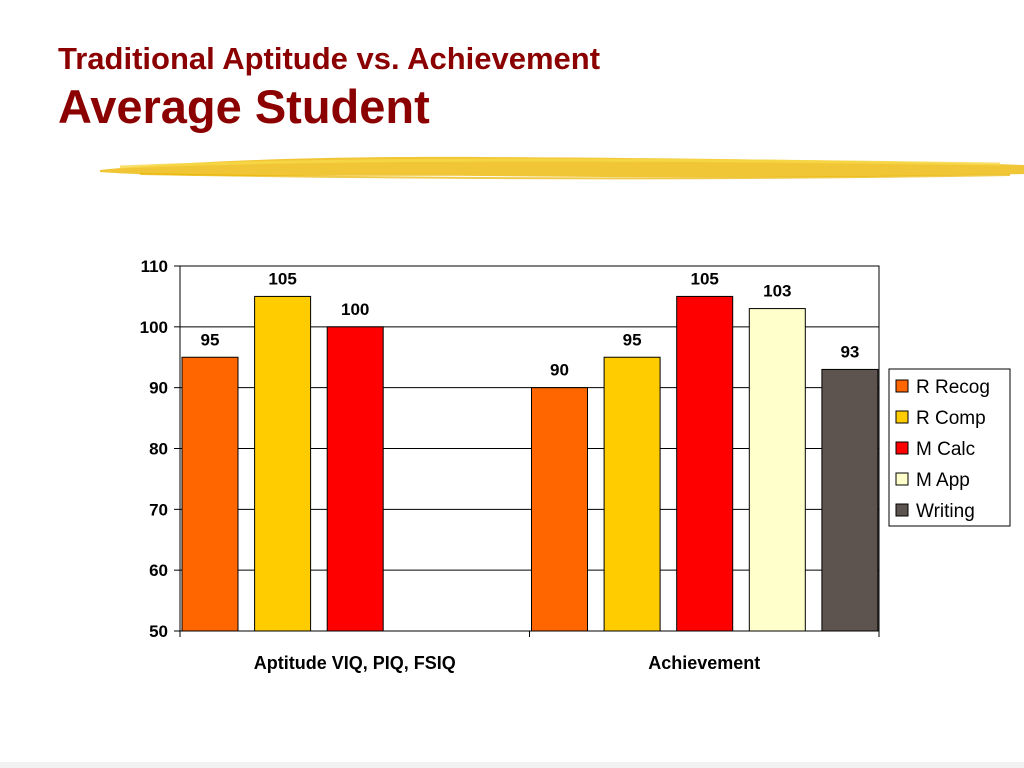 This screenshot has width=1024, height=768. I want to click on legend-box, so click(949, 447).